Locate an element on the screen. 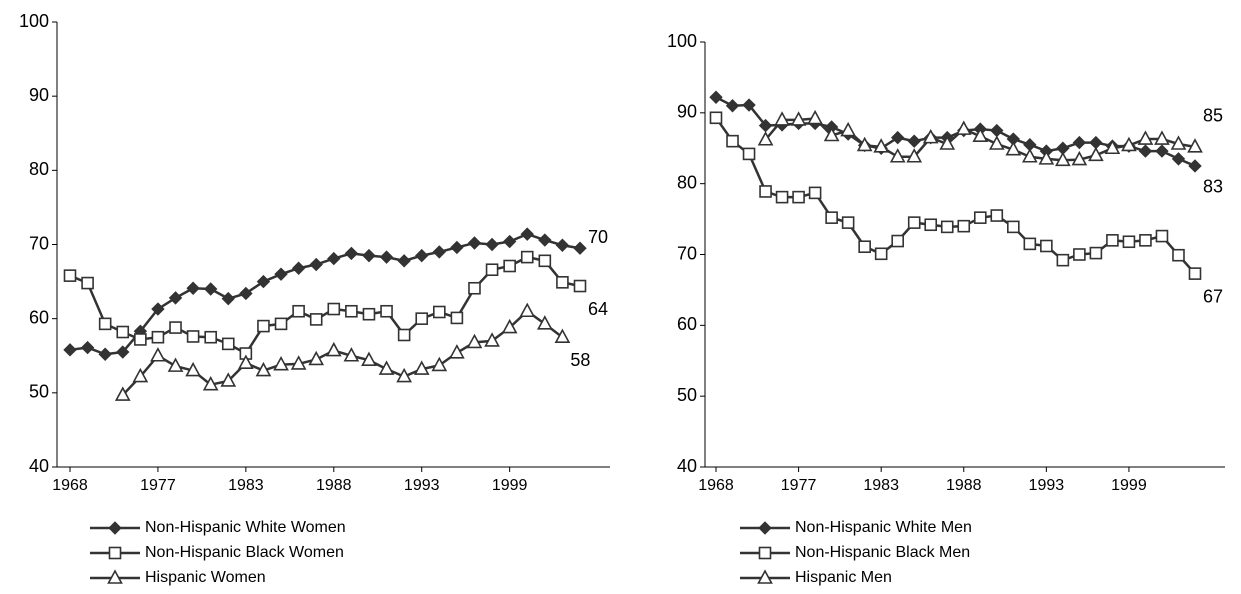 This screenshot has height=594, width=1241. legend-label: Hispanic Women is located at coordinates (205, 577).